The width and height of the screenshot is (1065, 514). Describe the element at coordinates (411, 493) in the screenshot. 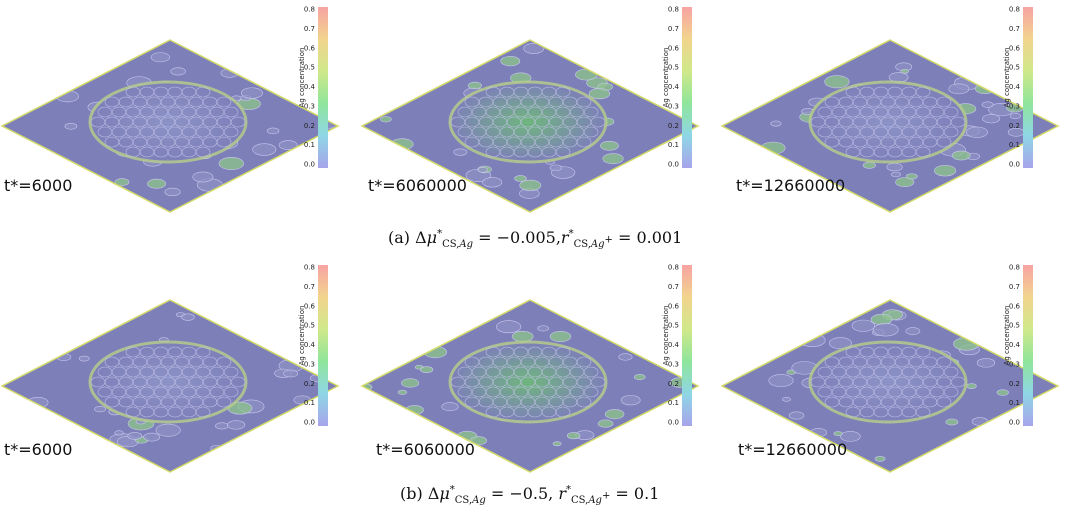

I see `caption-prefix: (b)` at that location.